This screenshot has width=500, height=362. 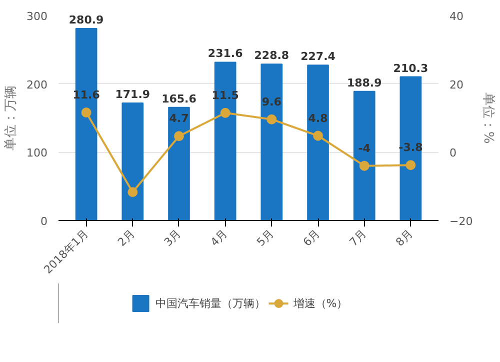 What do you see at coordinates (453, 153) in the screenshot?
I see `y2-tick-label: 0` at bounding box center [453, 153].